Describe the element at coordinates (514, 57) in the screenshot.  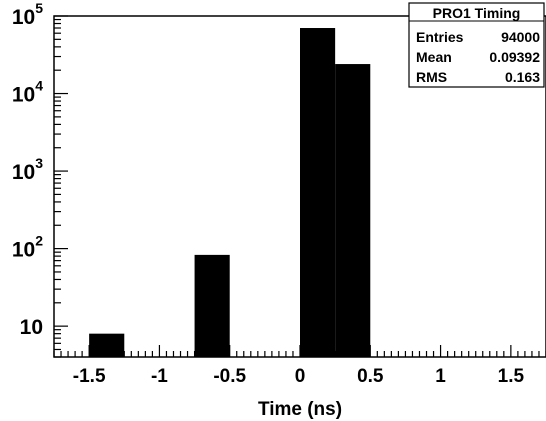
I see `stats-mean-value: 0.09392` at that location.